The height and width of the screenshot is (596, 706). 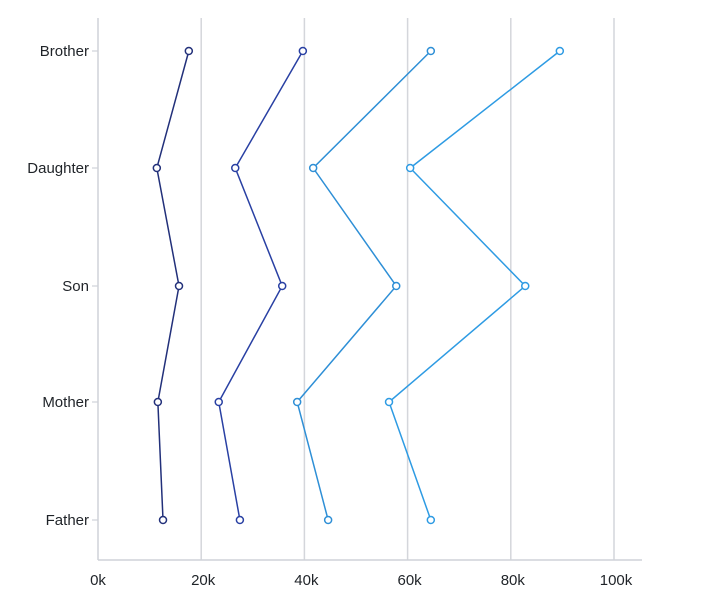 What do you see at coordinates (64, 51) in the screenshot?
I see `y-tick-label: Brother` at bounding box center [64, 51].